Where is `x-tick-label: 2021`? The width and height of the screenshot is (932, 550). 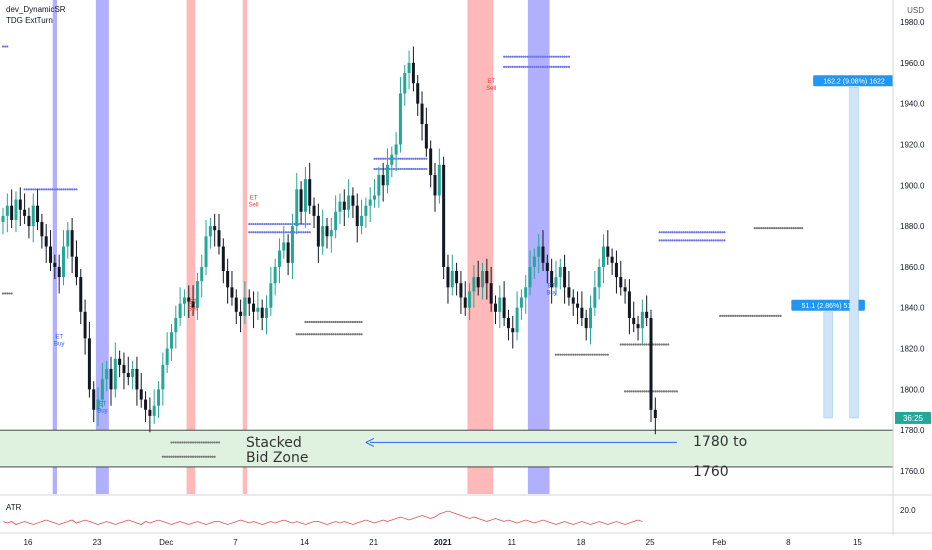
x-tick-label: 2021 is located at coordinates (443, 542).